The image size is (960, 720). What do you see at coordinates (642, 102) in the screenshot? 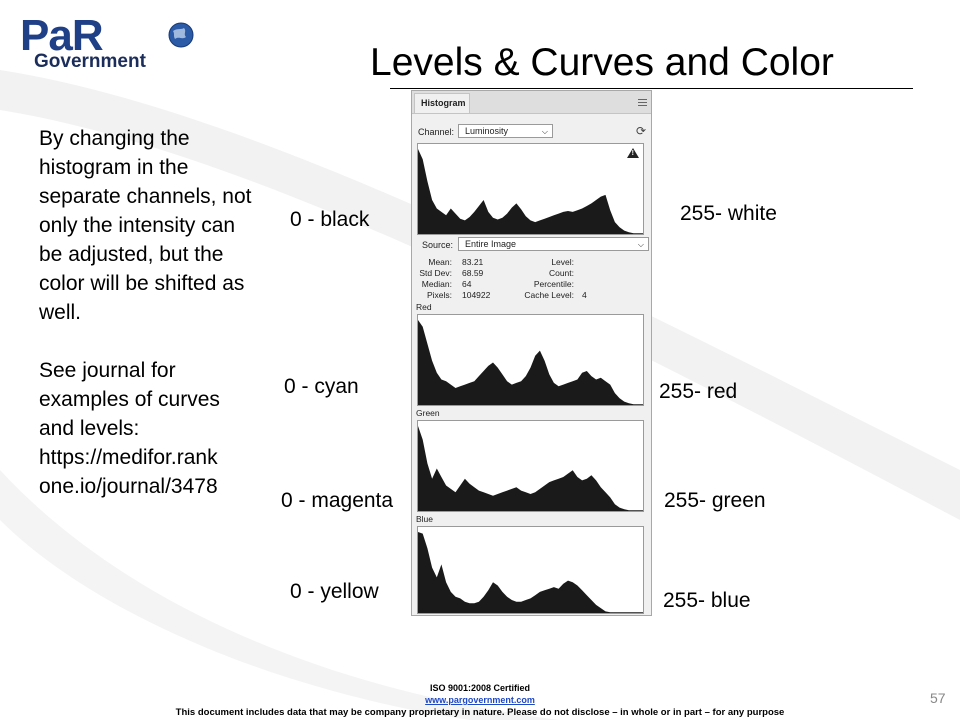
I see `panel-menu-icon` at bounding box center [642, 102].